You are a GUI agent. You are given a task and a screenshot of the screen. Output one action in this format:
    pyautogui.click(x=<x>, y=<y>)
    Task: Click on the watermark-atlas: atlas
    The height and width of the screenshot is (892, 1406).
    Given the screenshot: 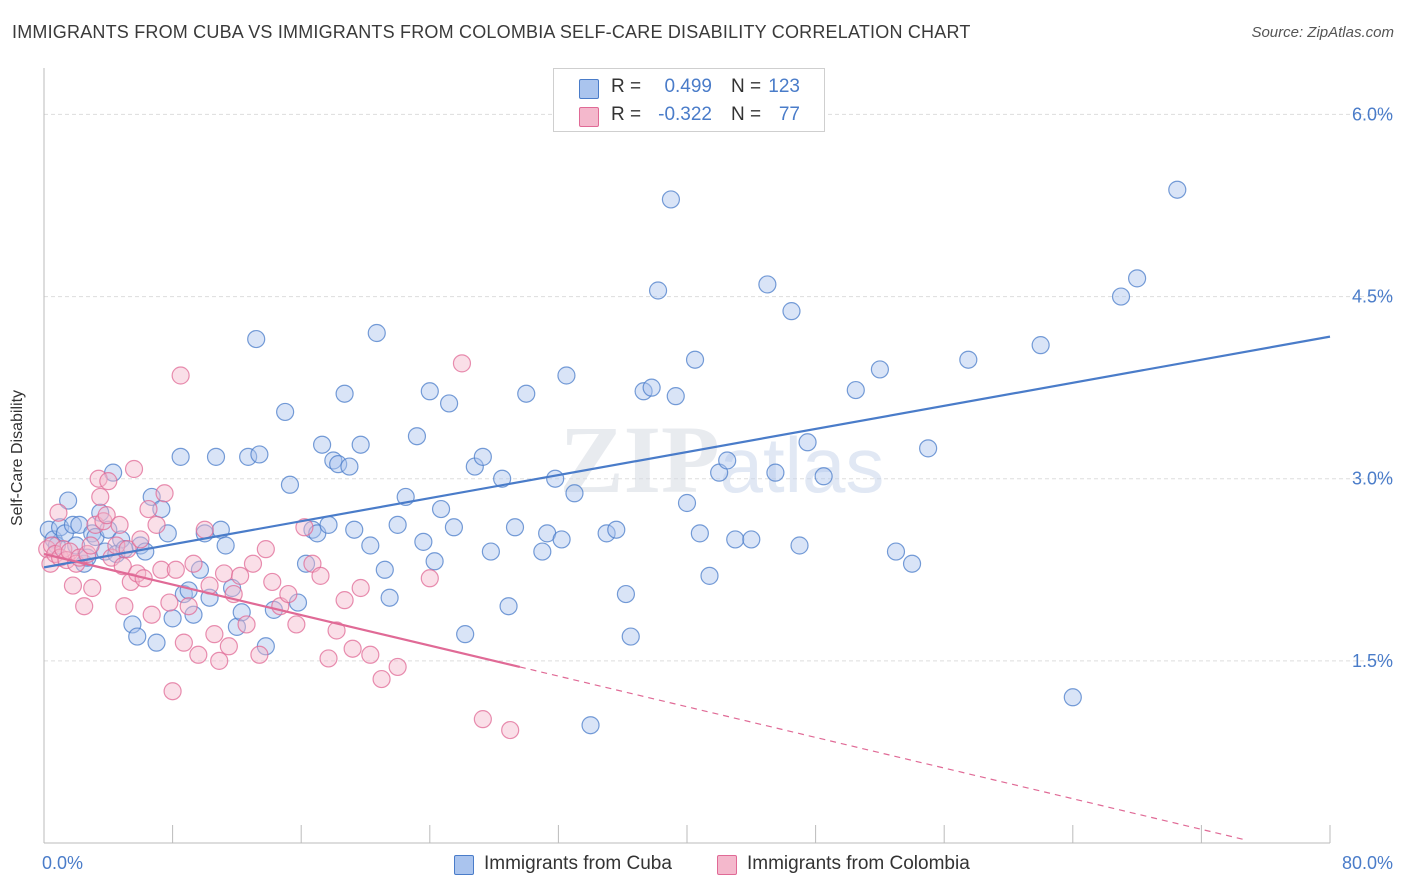 What is the action you would take?
    pyautogui.click(x=802, y=465)
    